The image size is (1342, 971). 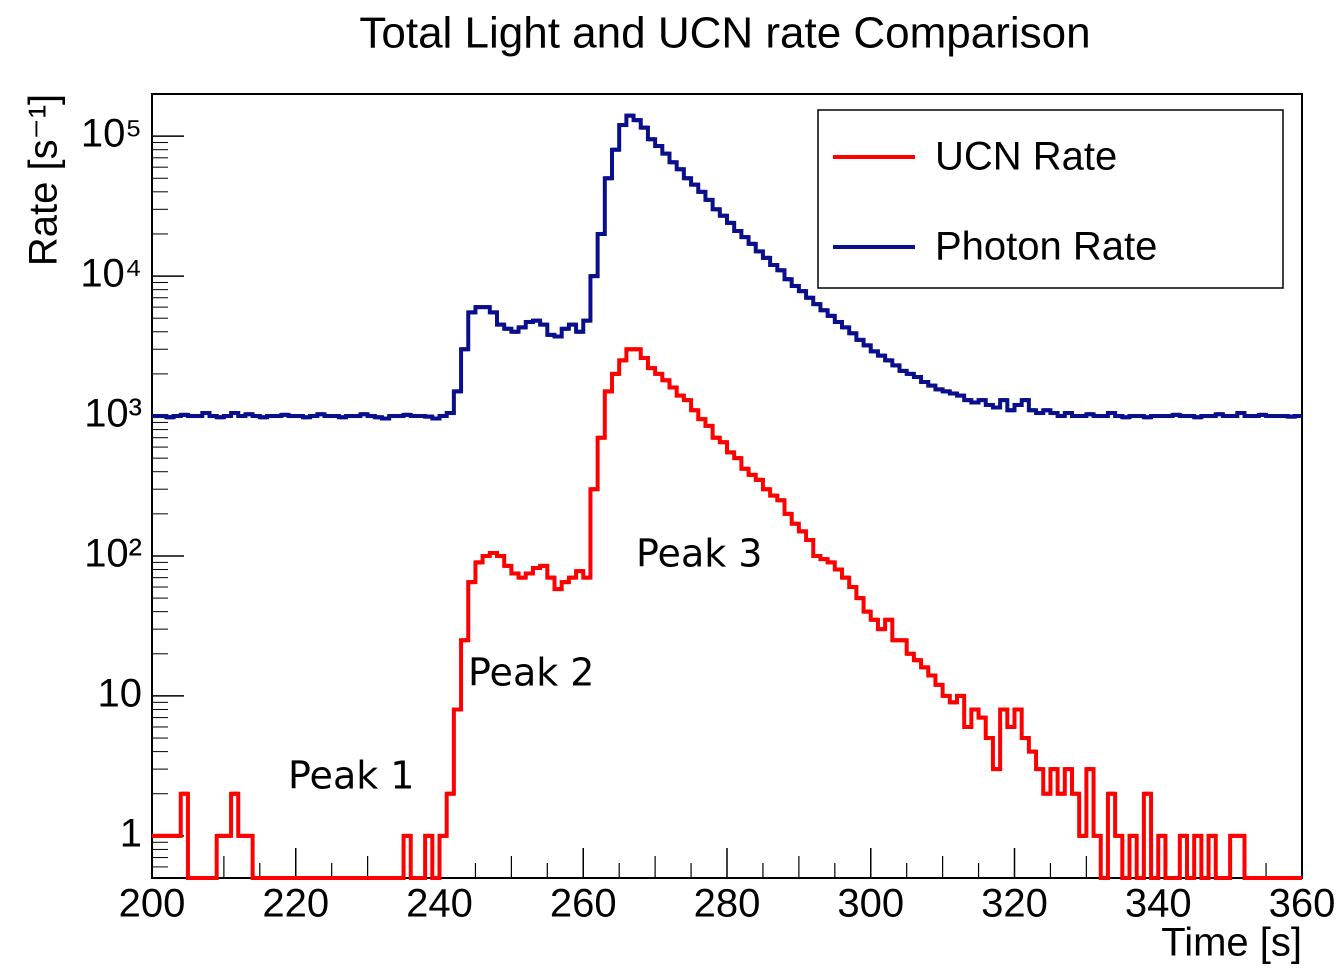 What do you see at coordinates (1050, 199) in the screenshot?
I see `legend-box` at bounding box center [1050, 199].